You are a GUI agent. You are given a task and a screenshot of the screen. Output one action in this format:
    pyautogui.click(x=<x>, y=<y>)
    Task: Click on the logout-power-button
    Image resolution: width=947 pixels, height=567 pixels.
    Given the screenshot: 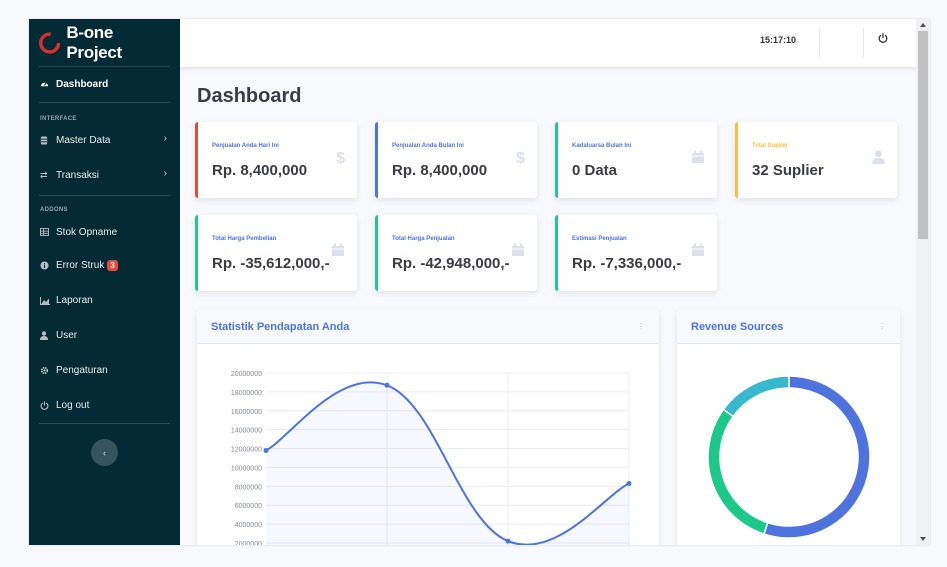 What is the action you would take?
    pyautogui.click(x=883, y=39)
    